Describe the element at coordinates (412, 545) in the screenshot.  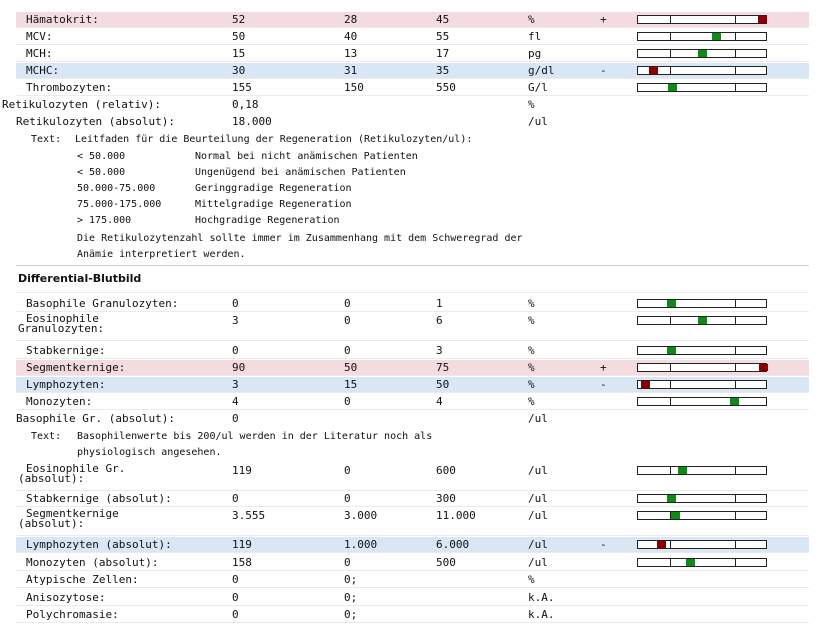
I see `result-row: Lymphozyten (absolut): 119 1.000 6.000/ul -` at that location.